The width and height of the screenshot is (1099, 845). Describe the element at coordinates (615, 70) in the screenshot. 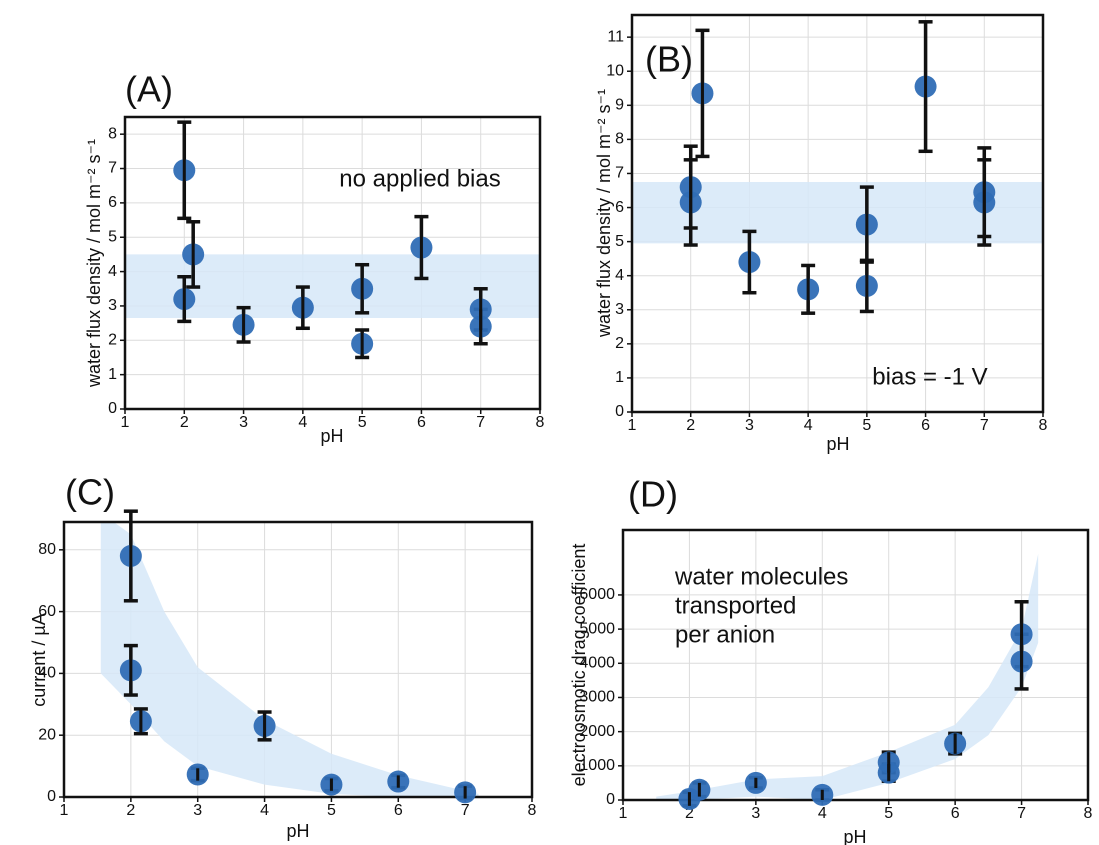

I see `y-tick-label: 10` at that location.